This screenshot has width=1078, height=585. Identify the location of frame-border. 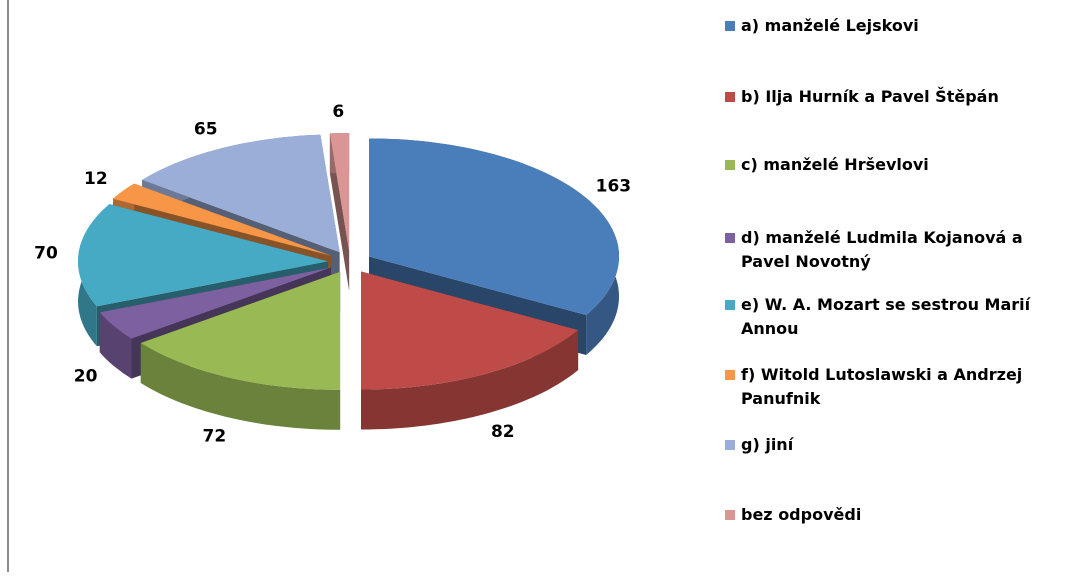
(8, 286).